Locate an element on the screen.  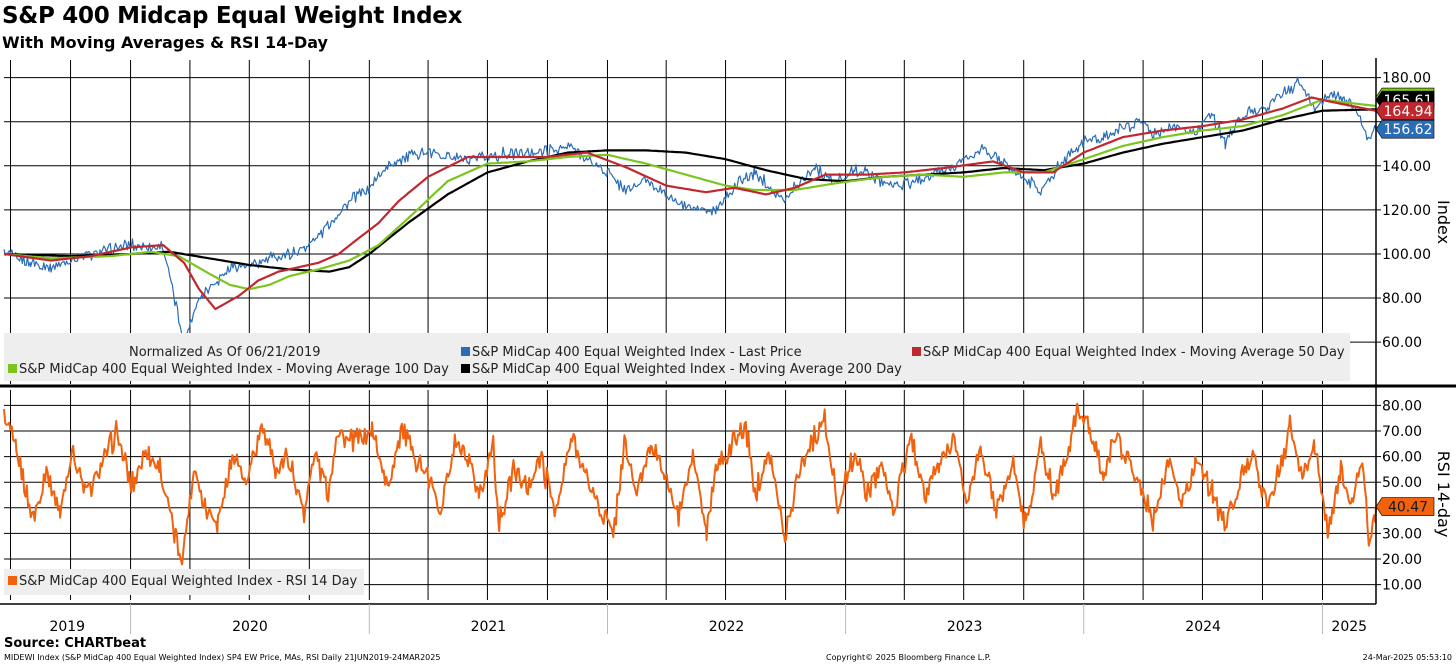
legend-swatch-ma50 is located at coordinates (916, 351).